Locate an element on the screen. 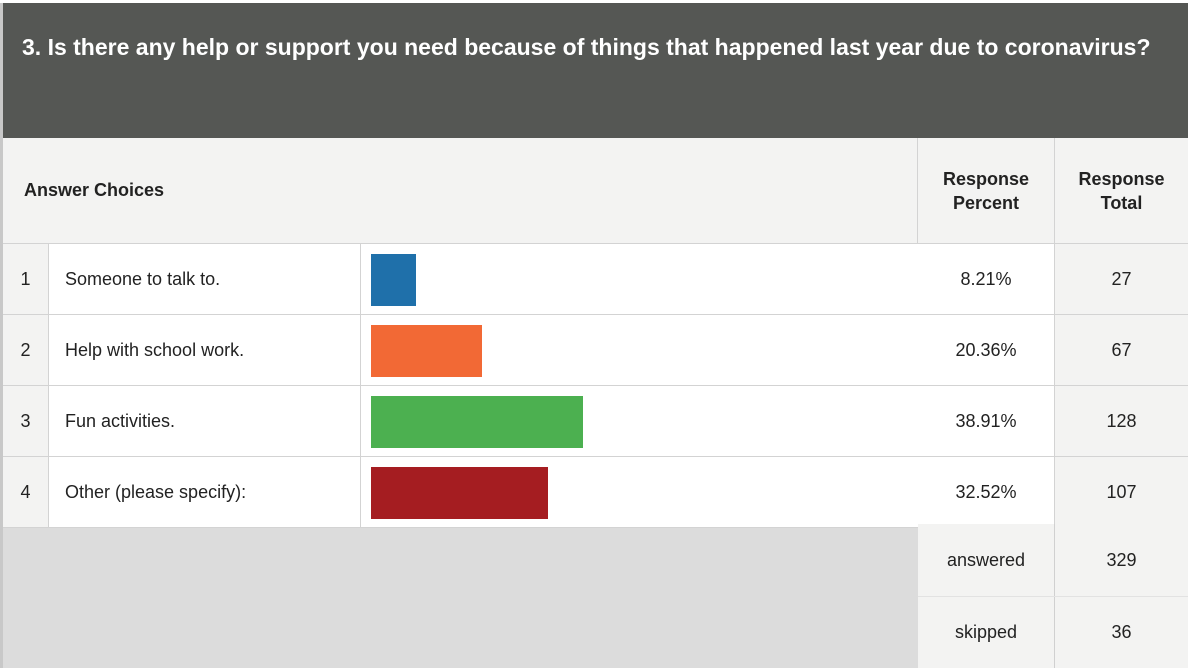 This screenshot has height=668, width=1188. answered-value-cell: 329 is located at coordinates (1121, 560).